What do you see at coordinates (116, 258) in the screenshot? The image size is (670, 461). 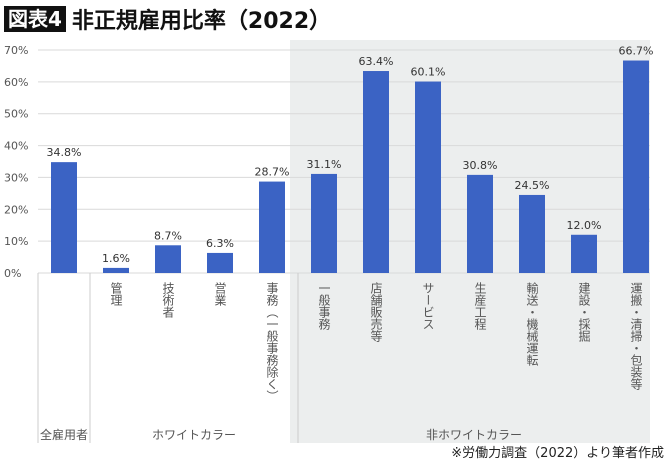 I see `data-label: 1.6%` at bounding box center [116, 258].